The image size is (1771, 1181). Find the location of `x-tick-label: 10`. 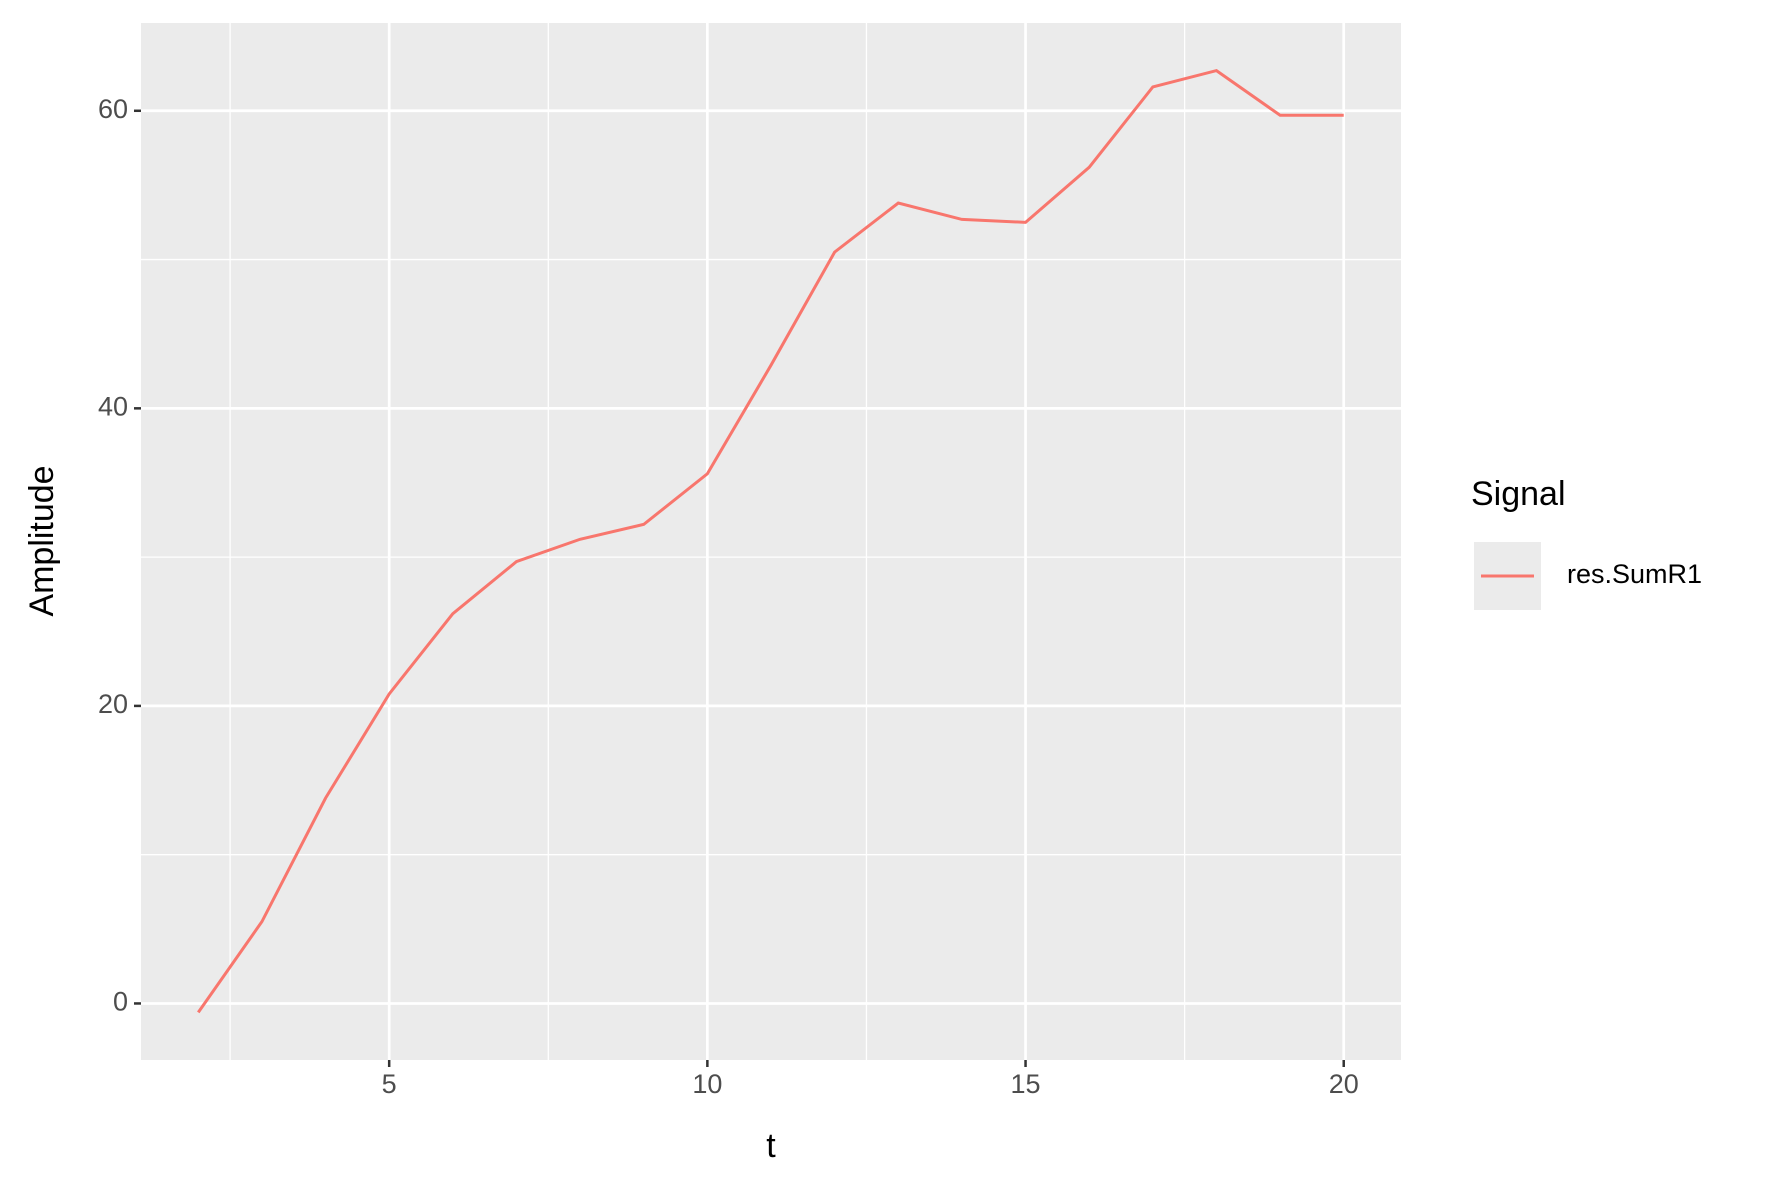

x-tick-label: 10 is located at coordinates (707, 1084).